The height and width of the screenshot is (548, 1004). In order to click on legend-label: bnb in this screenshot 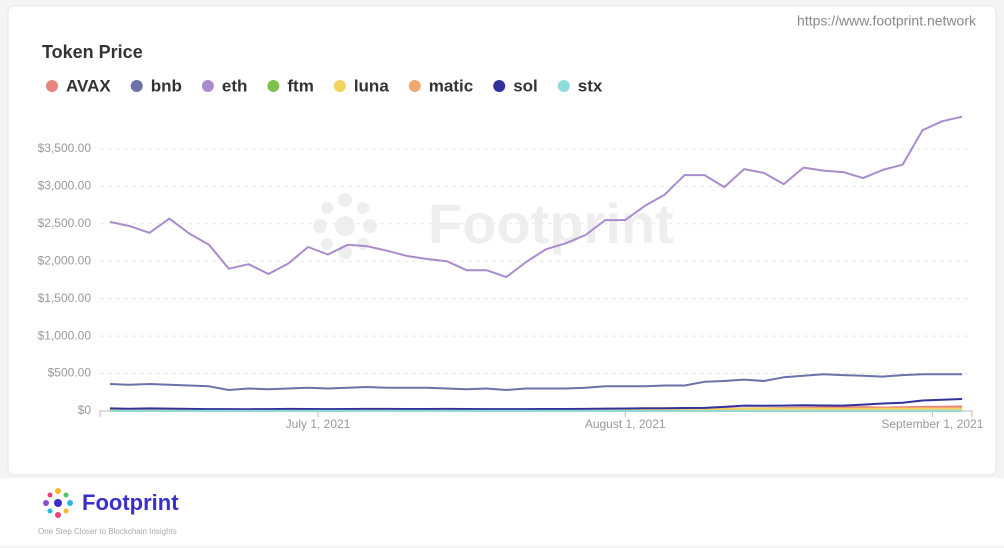, I will do `click(166, 85)`.